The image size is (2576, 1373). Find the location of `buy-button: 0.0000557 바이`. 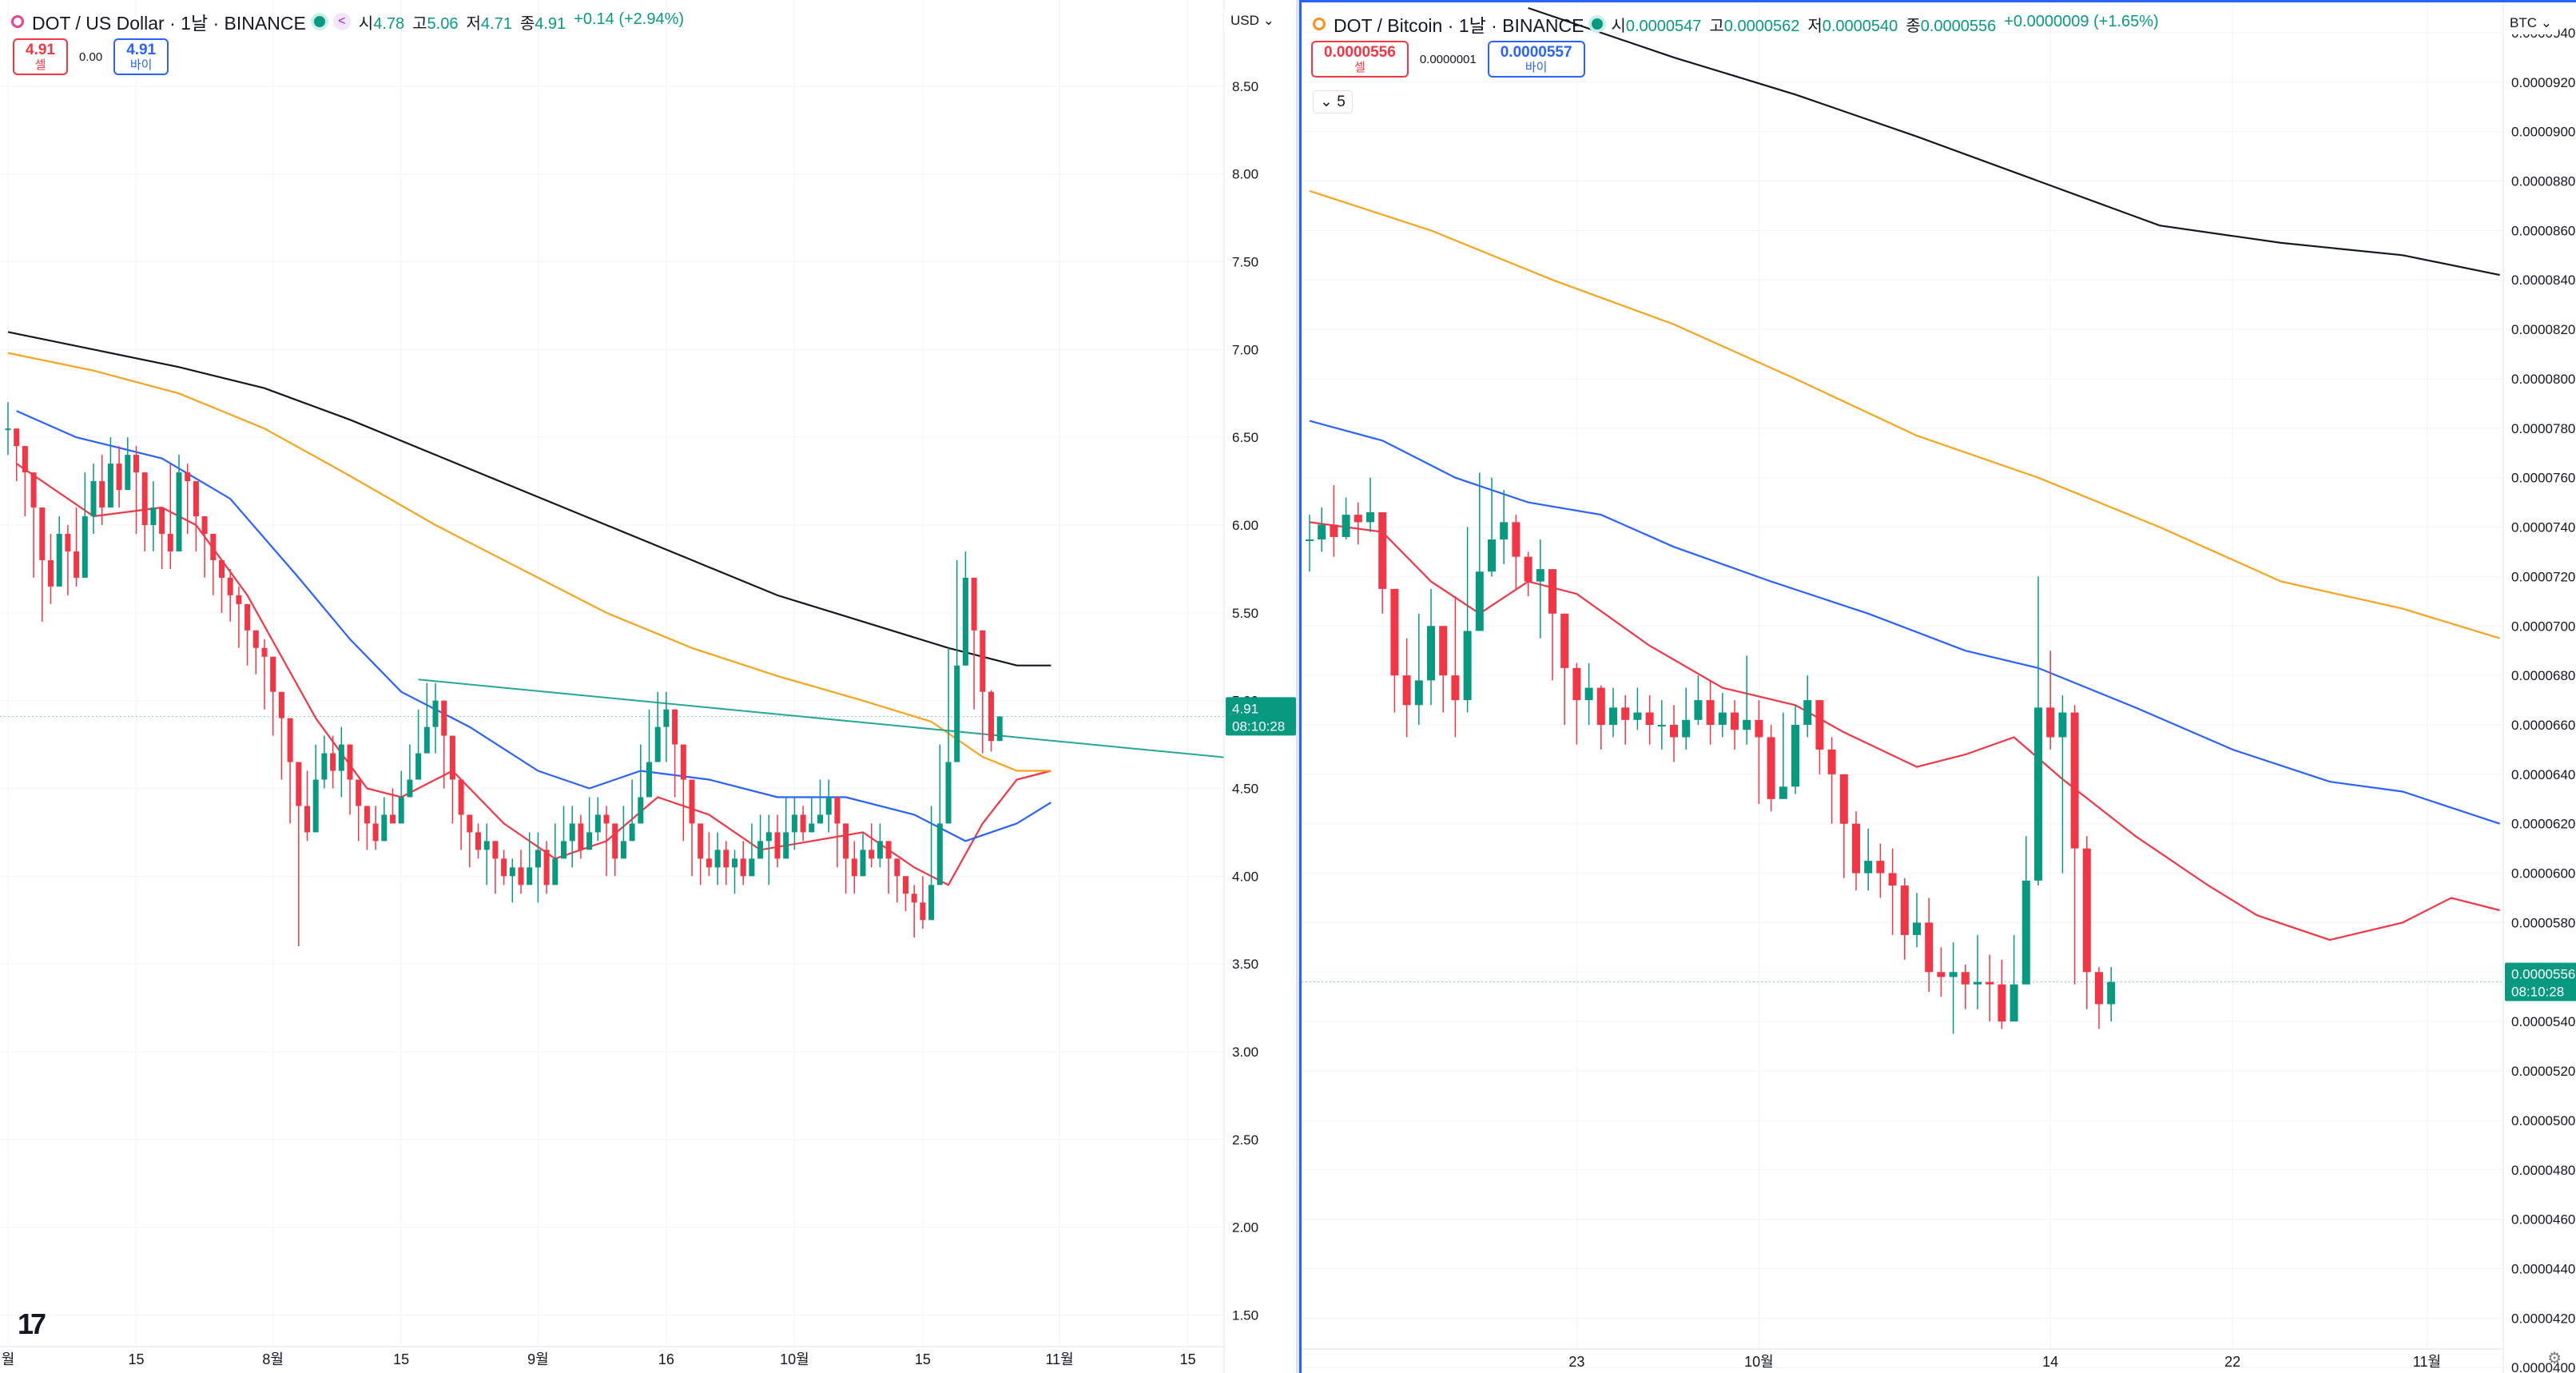

buy-button: 0.0000557 바이 is located at coordinates (1536, 59).